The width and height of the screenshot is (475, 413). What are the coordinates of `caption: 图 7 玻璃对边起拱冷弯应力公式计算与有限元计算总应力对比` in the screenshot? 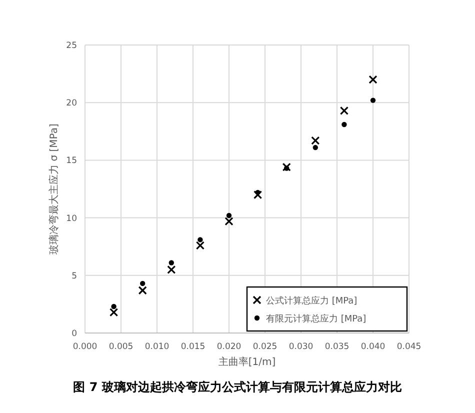 It's located at (237, 387).